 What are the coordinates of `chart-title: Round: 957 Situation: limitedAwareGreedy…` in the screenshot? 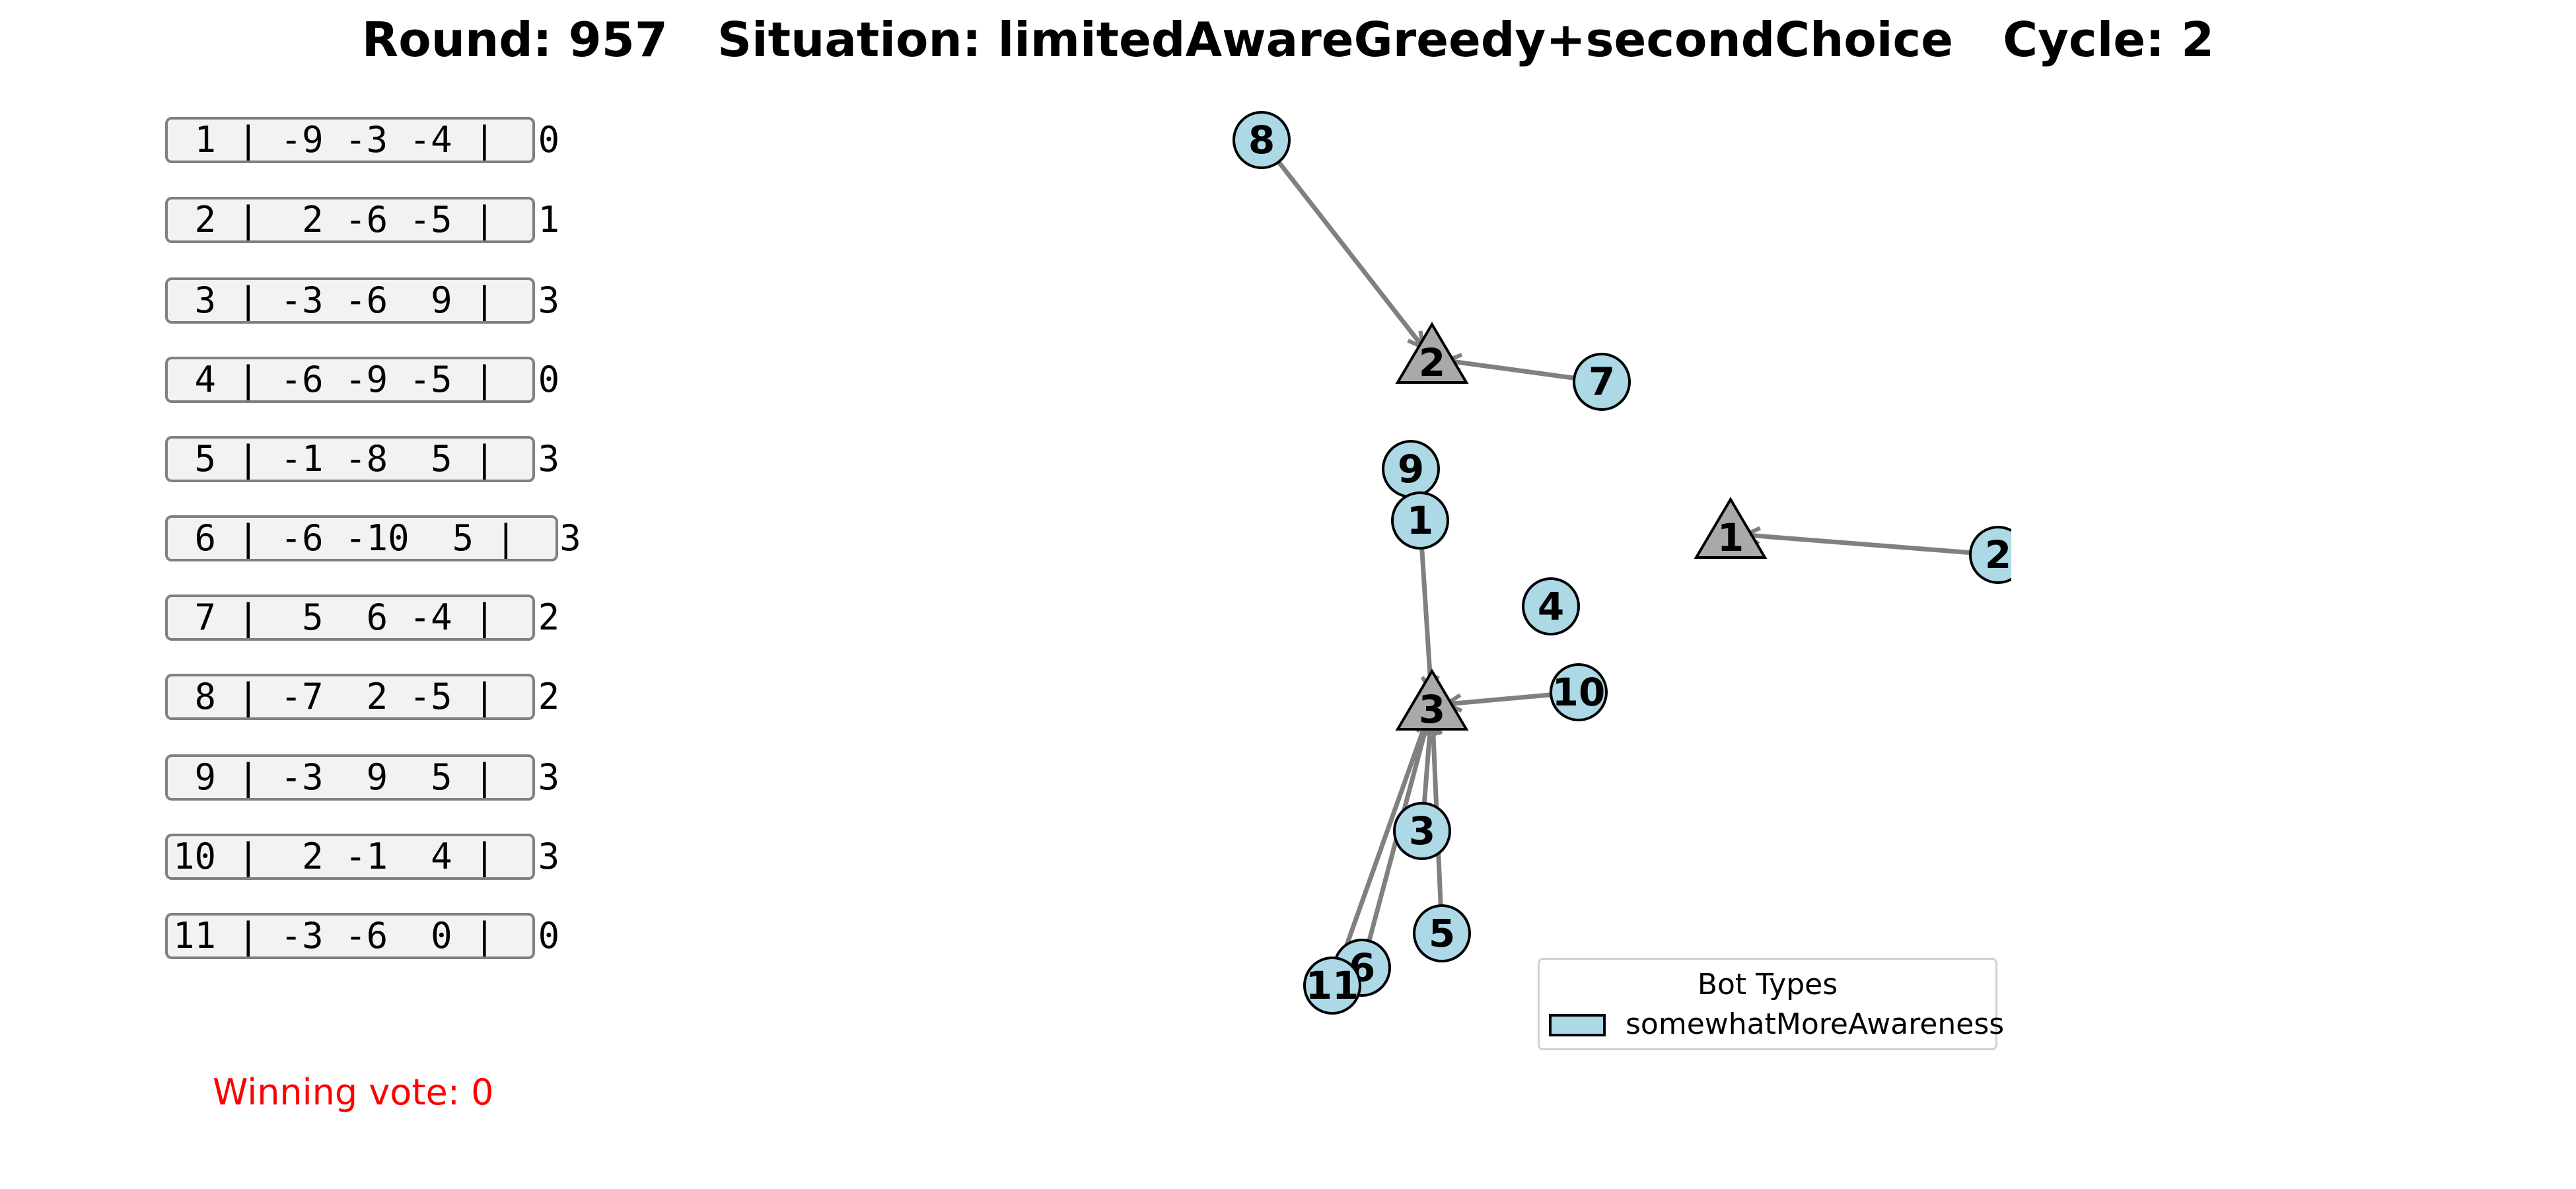 It's located at (1288, 39).